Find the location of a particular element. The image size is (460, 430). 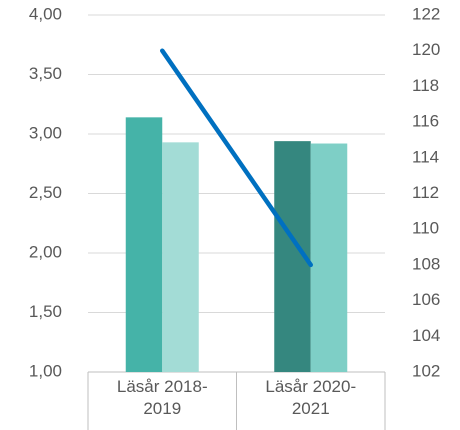

y-tick-label: 3,00 is located at coordinates (45, 132).